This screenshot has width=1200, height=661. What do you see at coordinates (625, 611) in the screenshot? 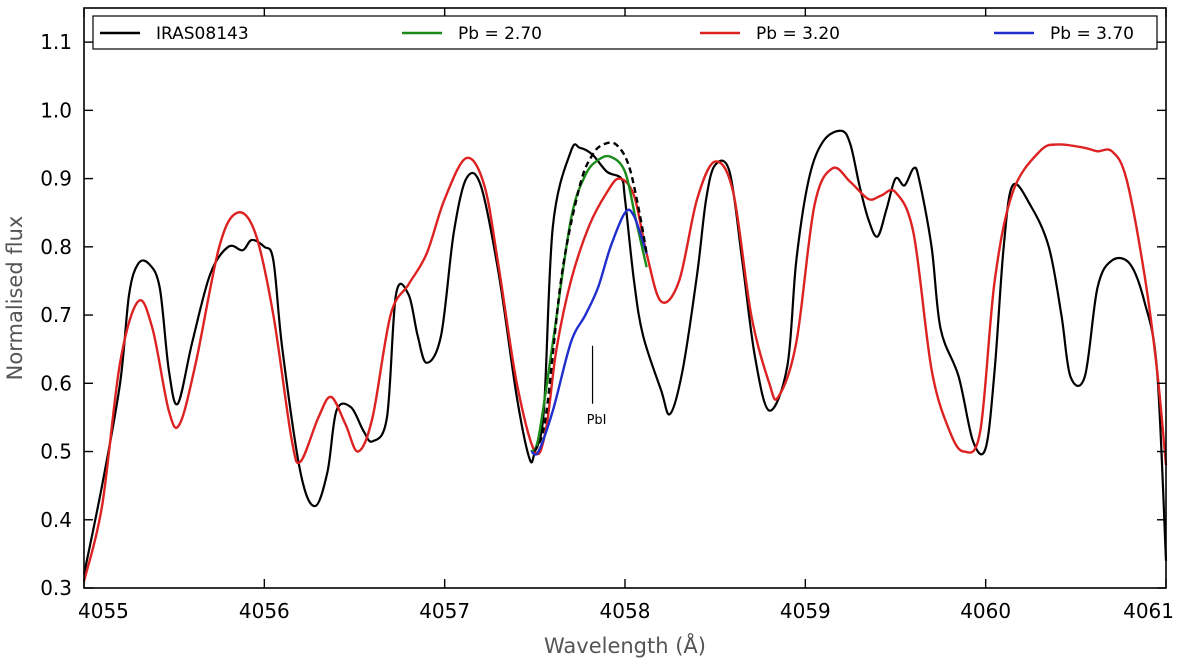
I see `x-tick-label: 4058` at bounding box center [625, 611].